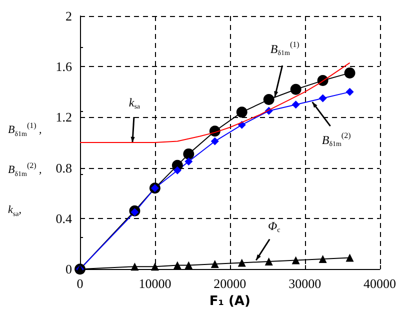  What do you see at coordinates (64, 66) in the screenshot?
I see `y-tick-label: 1.6` at bounding box center [64, 66].